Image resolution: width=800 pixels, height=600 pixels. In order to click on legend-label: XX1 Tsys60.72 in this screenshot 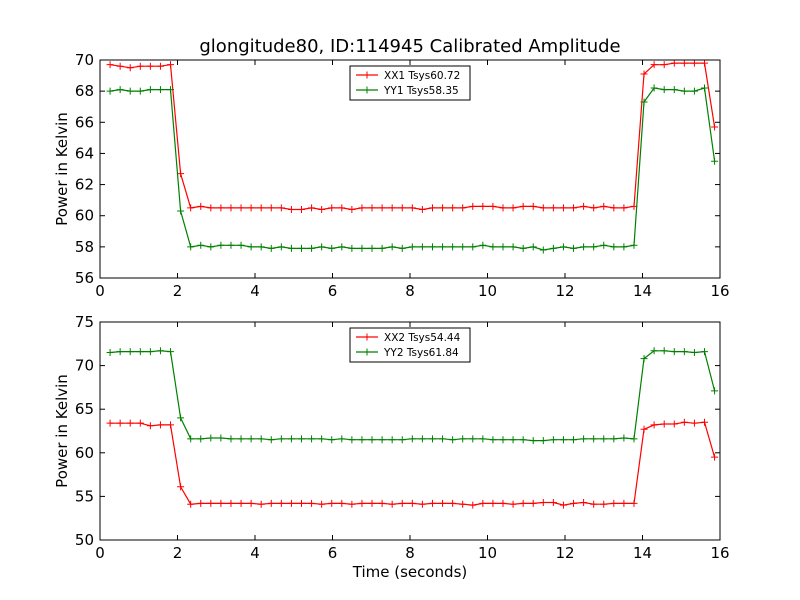, I will do `click(422, 76)`.